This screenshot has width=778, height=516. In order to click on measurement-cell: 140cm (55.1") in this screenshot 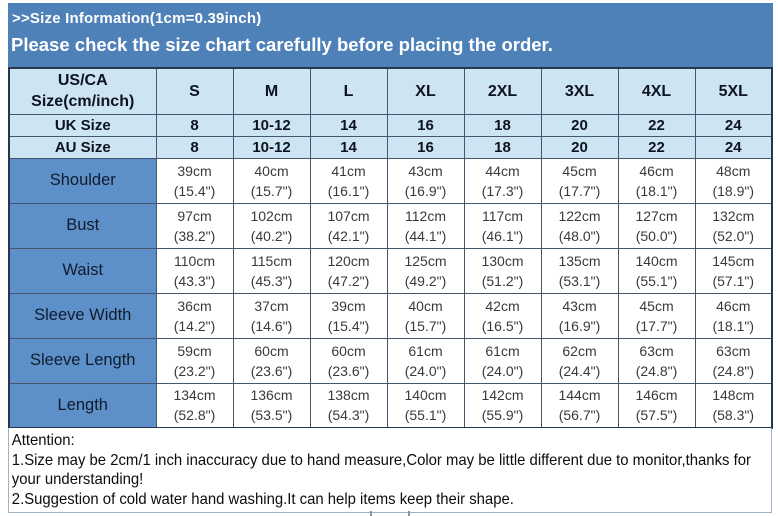, I will do `click(425, 405)`.